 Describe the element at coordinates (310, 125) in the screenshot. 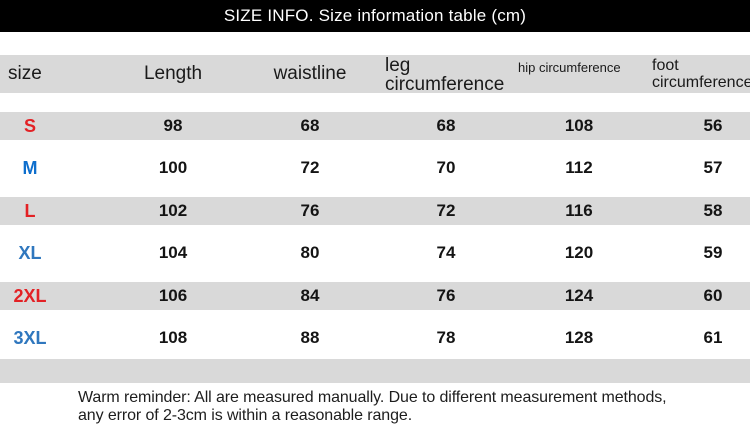

I see `waistline-value: 68` at that location.